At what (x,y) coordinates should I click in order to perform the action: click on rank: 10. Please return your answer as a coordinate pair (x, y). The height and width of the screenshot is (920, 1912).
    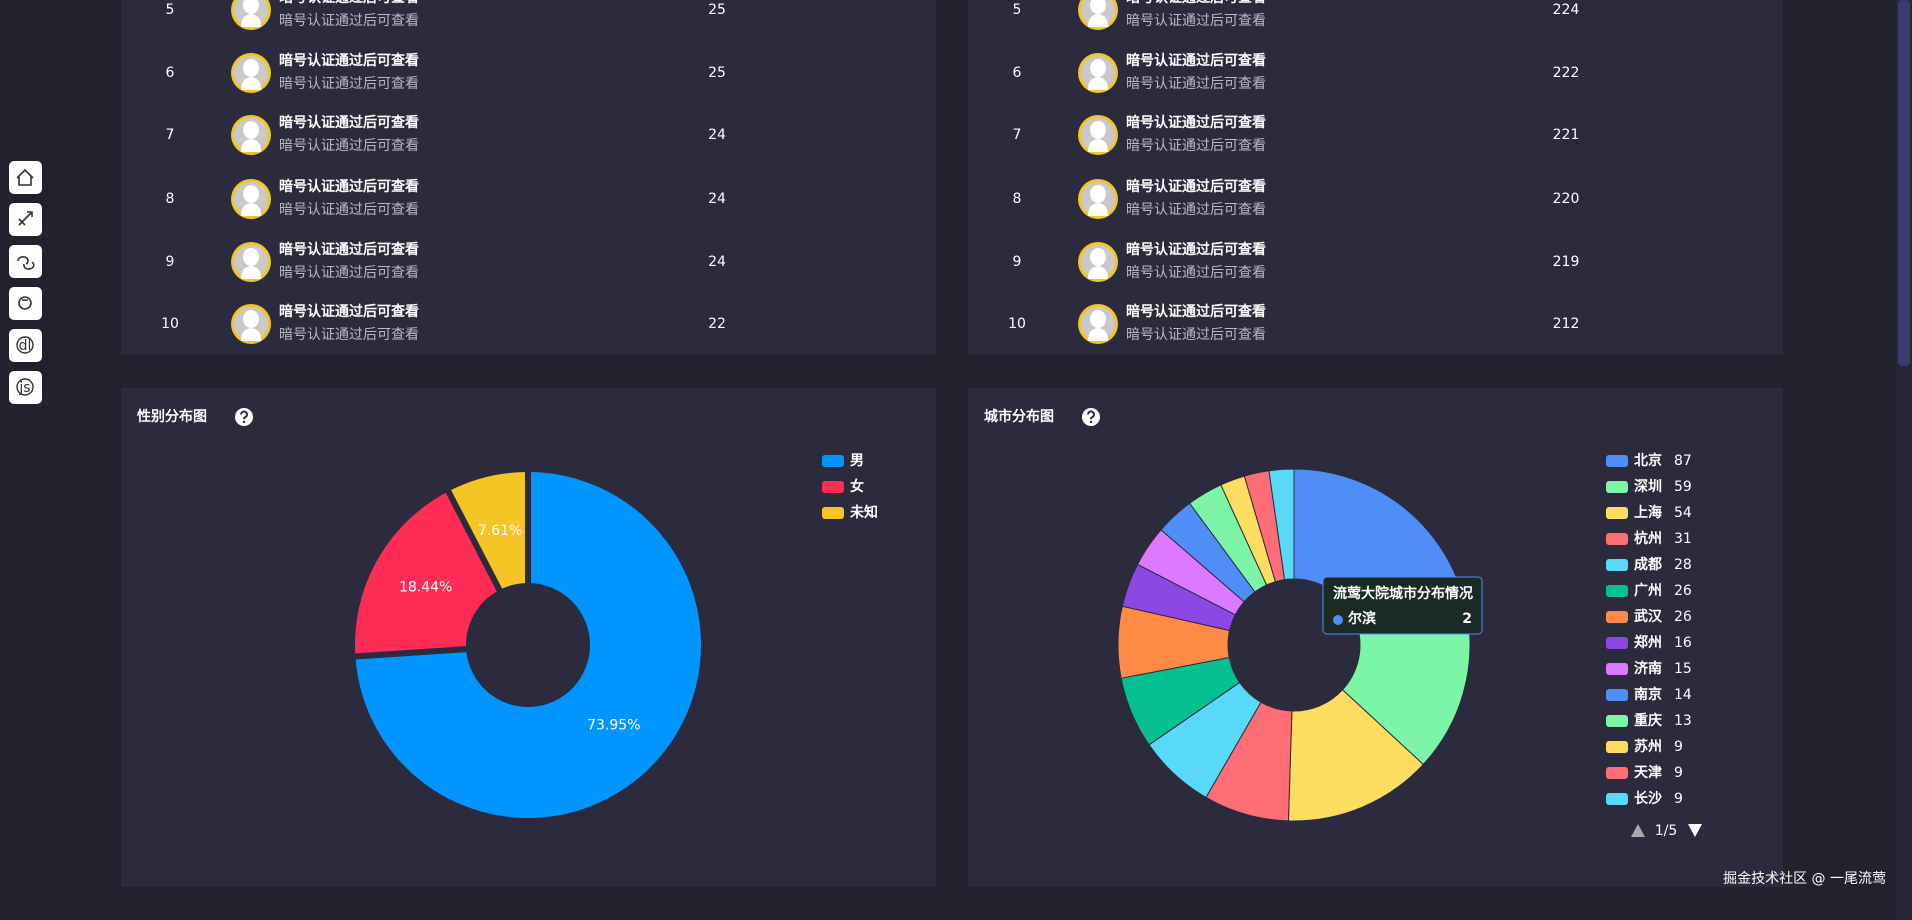
    Looking at the image, I should click on (1017, 324).